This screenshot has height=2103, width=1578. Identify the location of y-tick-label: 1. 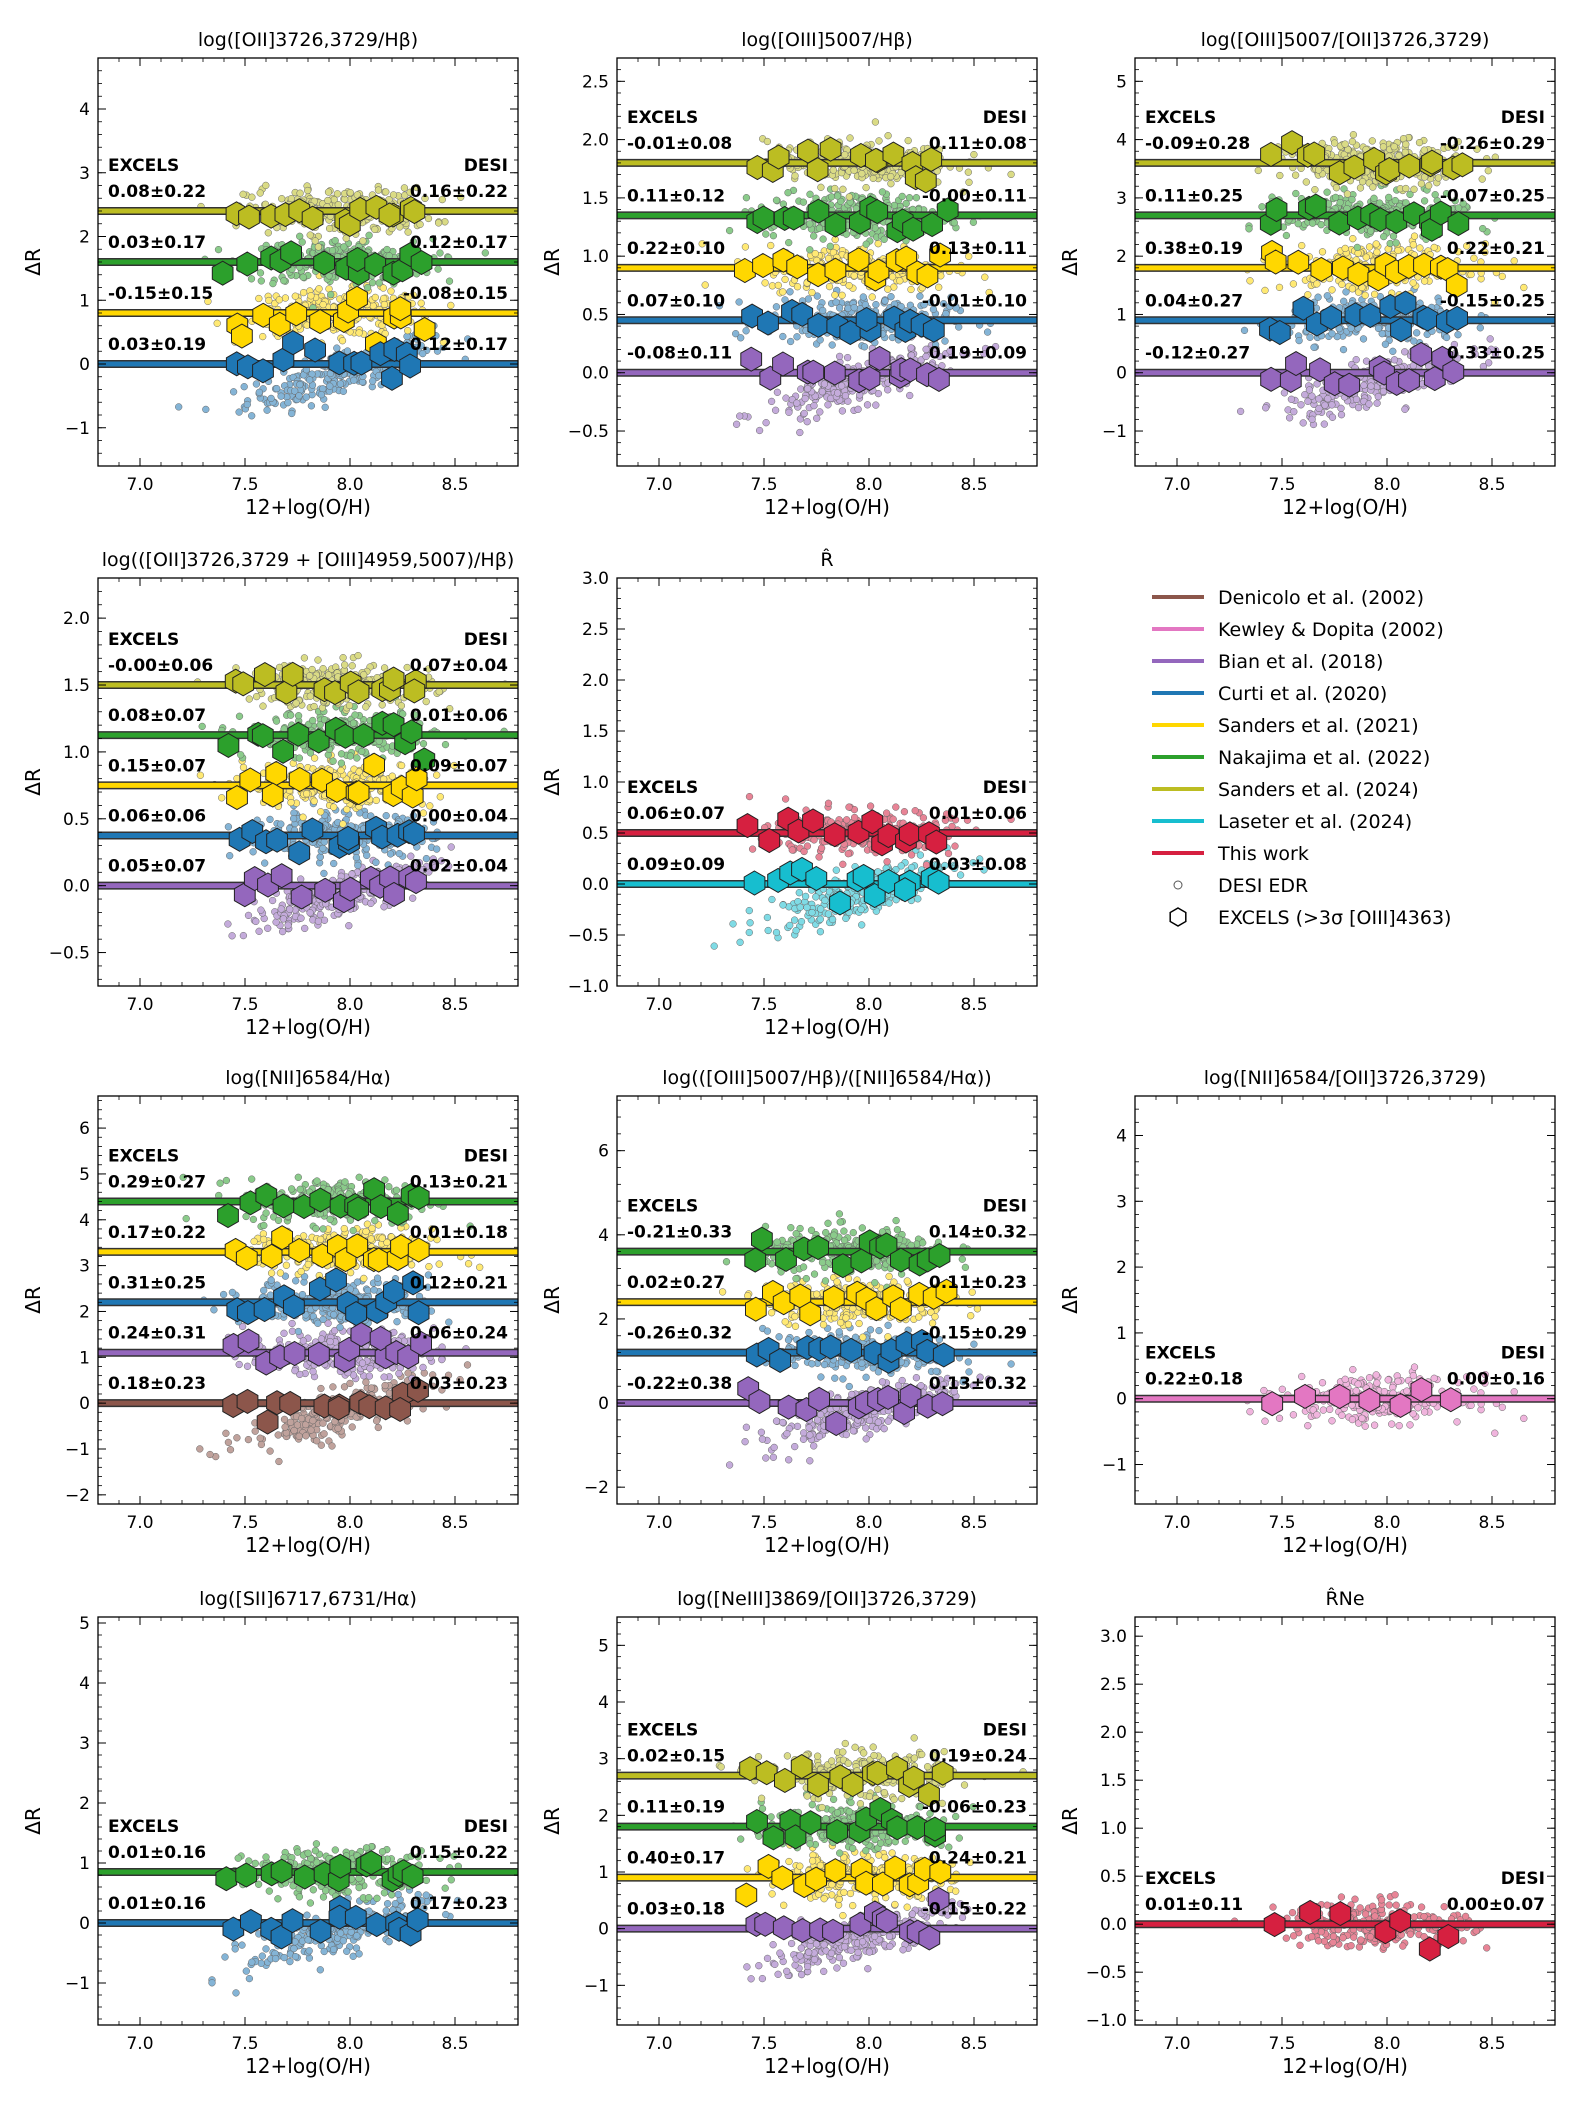
(1121, 315).